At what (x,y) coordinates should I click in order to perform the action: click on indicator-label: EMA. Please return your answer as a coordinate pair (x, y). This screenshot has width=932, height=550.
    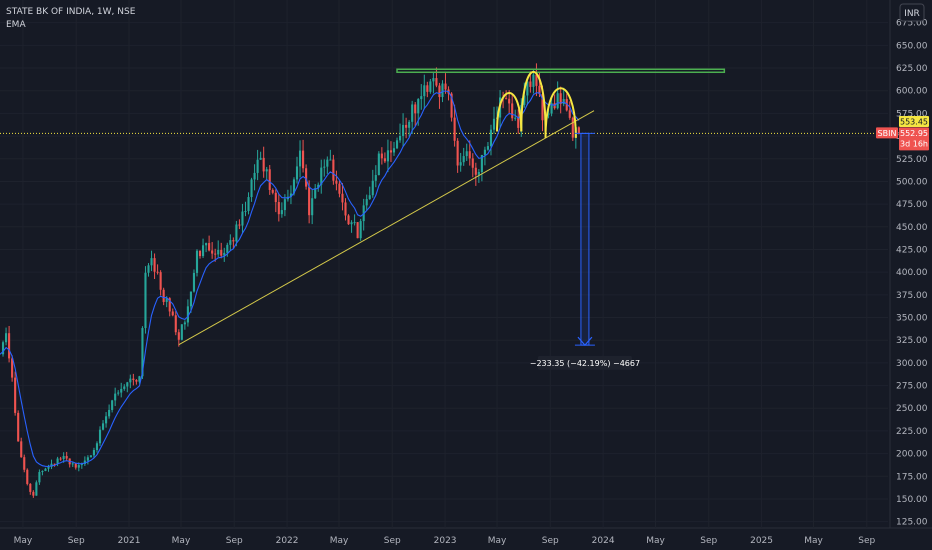
    Looking at the image, I should click on (16, 25).